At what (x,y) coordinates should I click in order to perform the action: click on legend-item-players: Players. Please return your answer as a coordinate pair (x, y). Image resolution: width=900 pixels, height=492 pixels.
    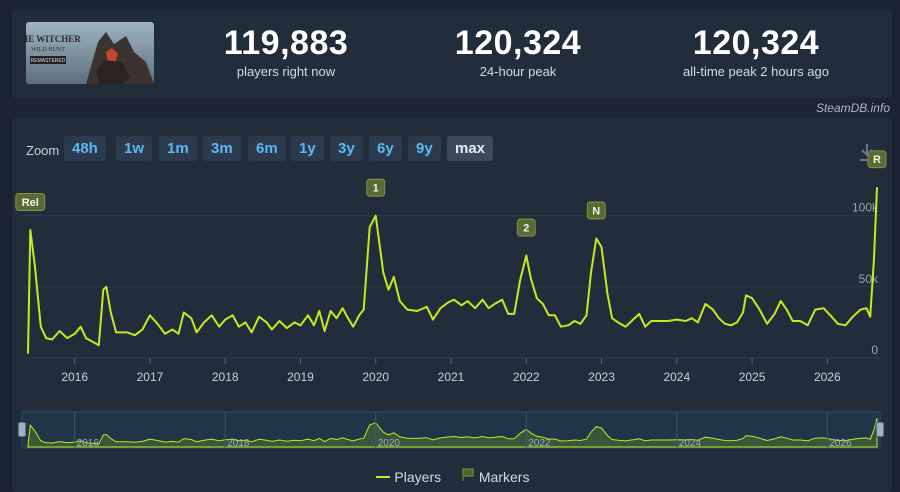
    Looking at the image, I should click on (408, 477).